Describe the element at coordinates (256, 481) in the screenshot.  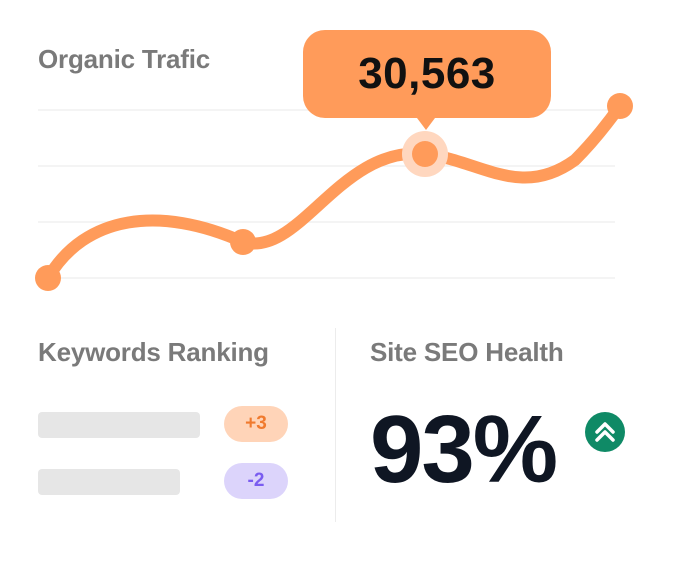
I see `keyword-change-badge-down: -2` at that location.